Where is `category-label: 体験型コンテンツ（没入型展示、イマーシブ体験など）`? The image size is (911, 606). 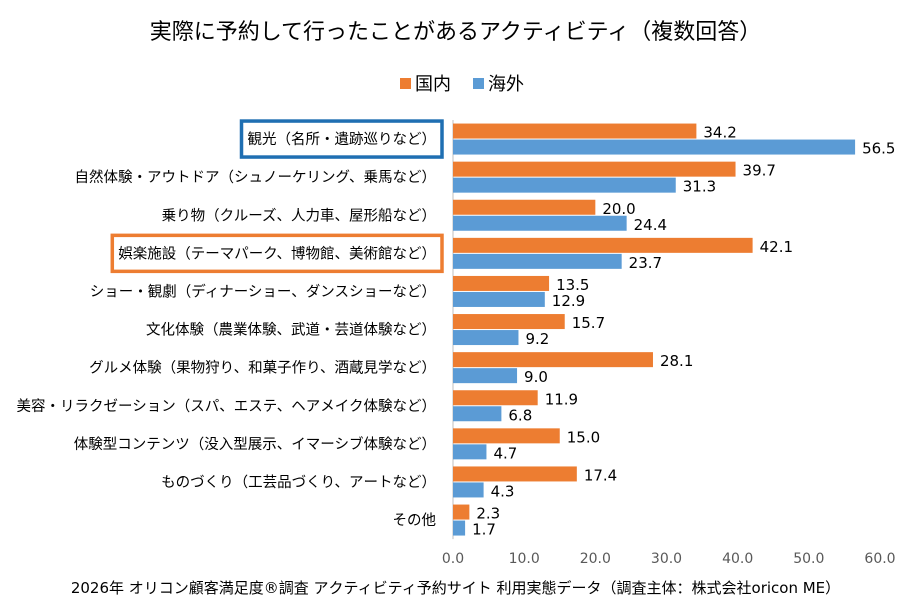 category-label: 体験型コンテンツ（没入型展示、イマーシブ体験など） is located at coordinates (255, 444).